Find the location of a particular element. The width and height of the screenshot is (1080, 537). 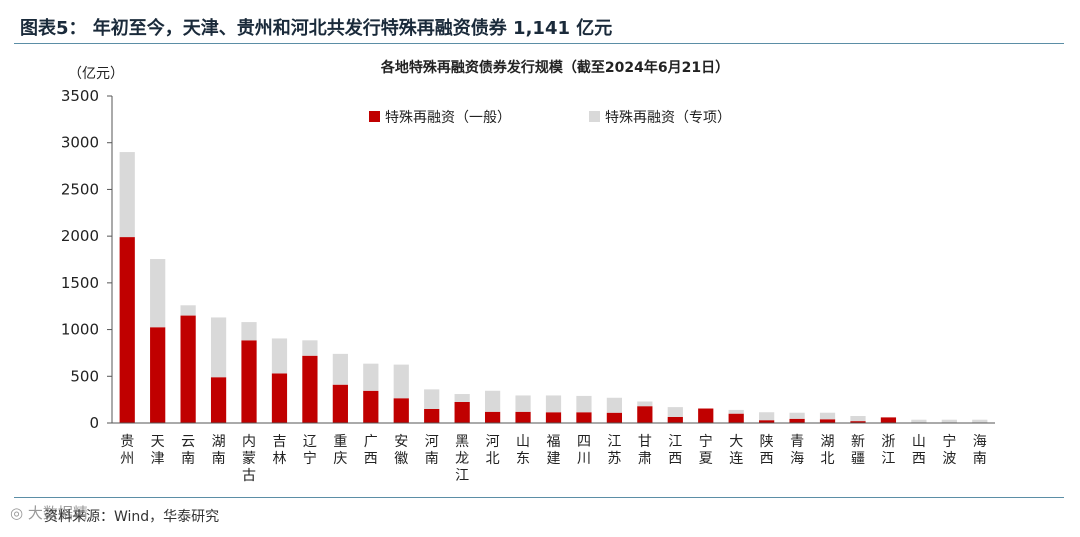

x-tick-label: 黑 is located at coordinates (462, 442).